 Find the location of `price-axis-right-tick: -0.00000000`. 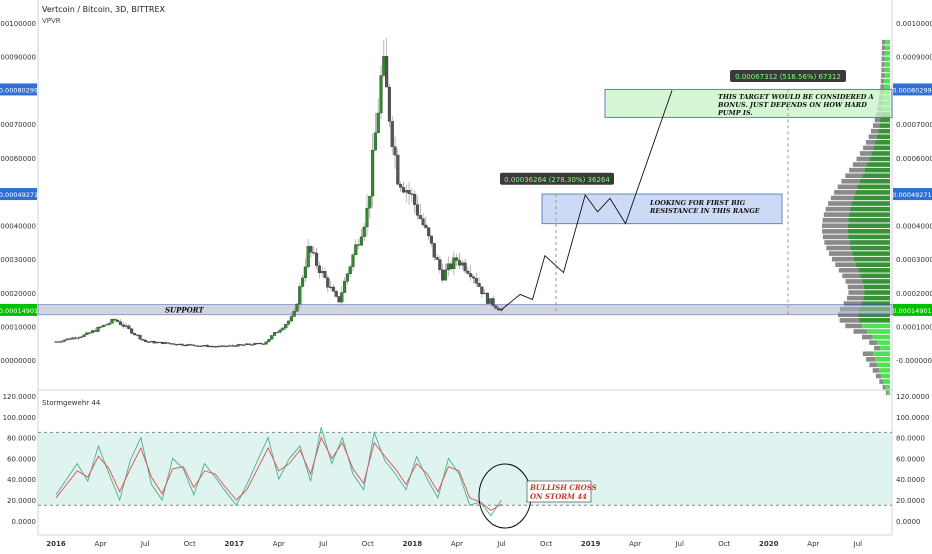

price-axis-right-tick: -0.00000000 is located at coordinates (914, 361).